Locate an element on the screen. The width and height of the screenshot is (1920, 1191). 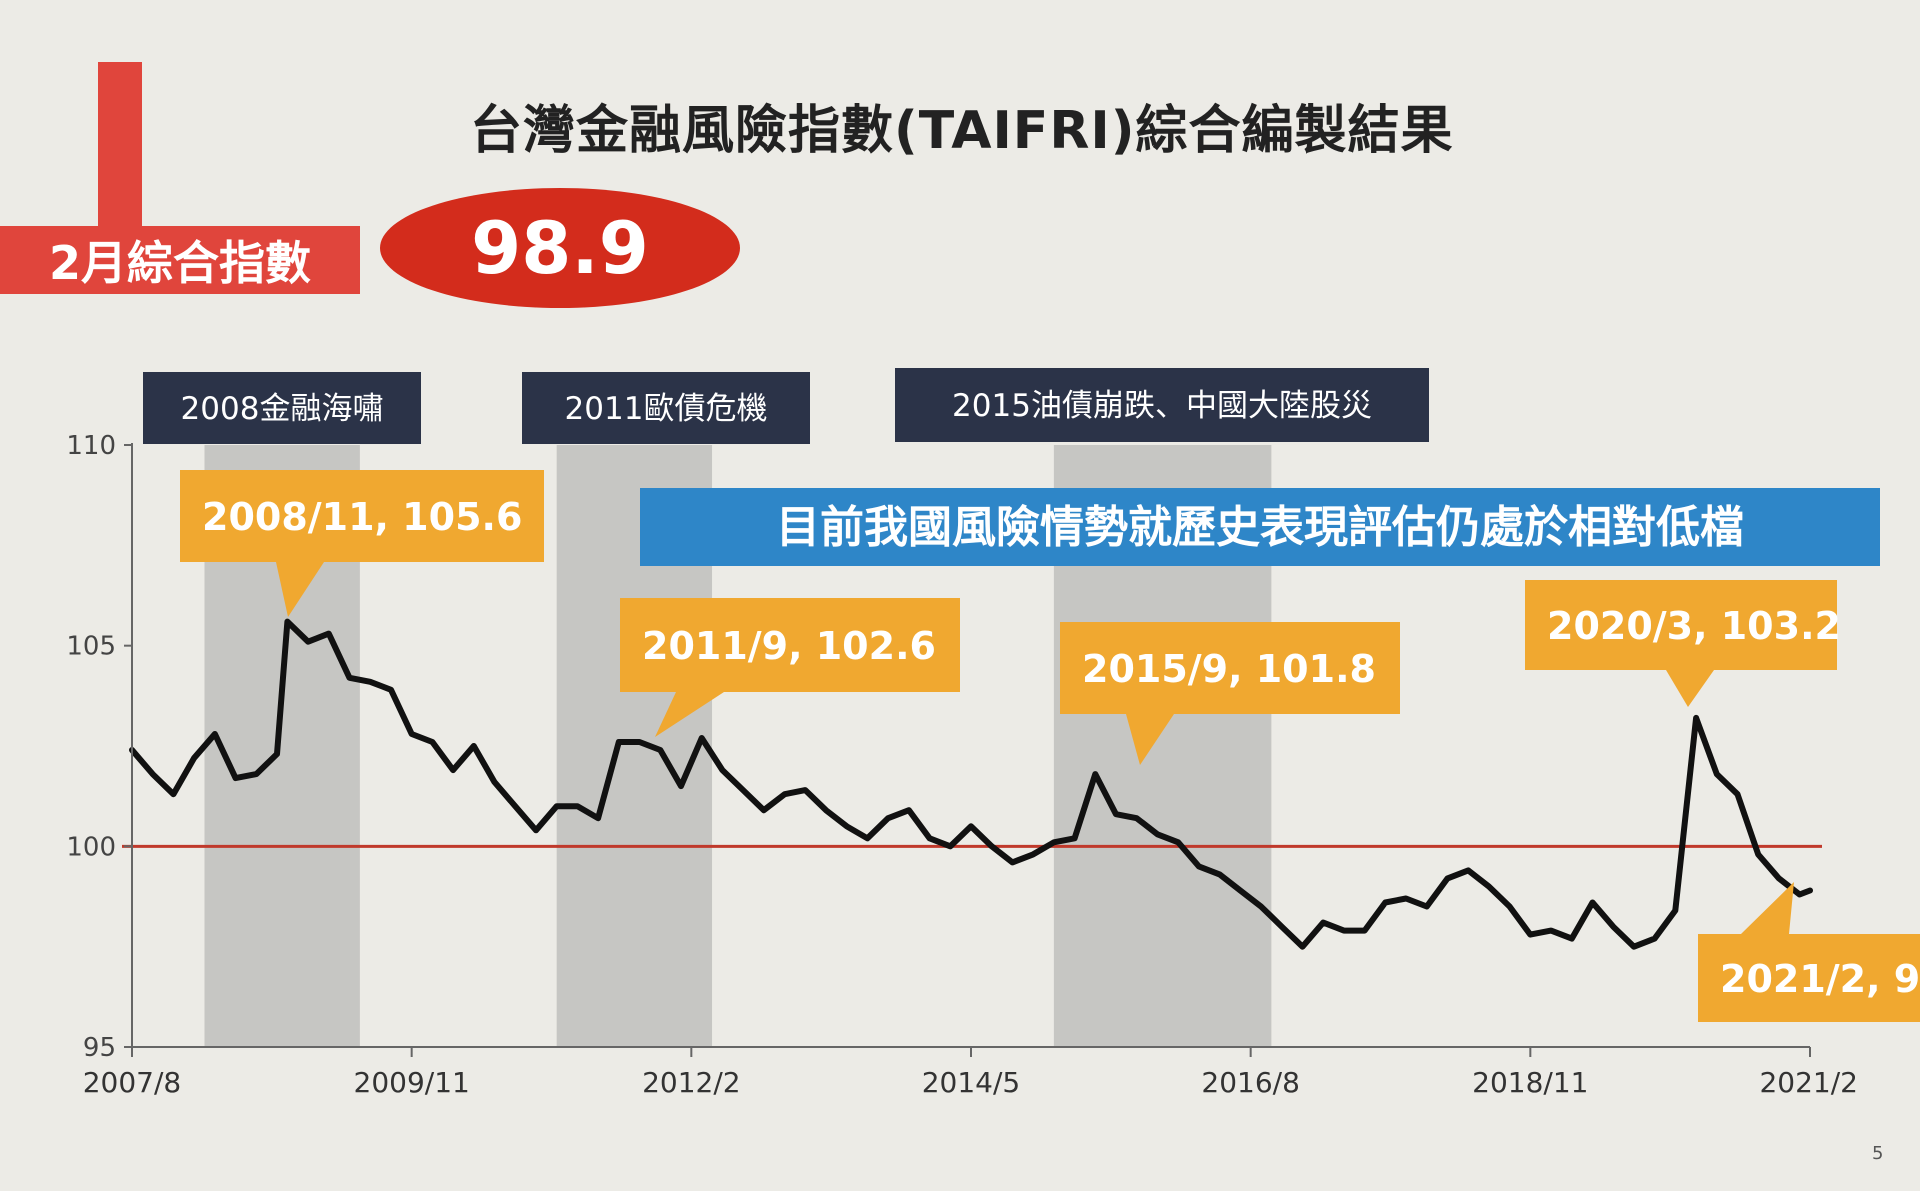
event-label: 2011歐債危機 is located at coordinates (666, 409).